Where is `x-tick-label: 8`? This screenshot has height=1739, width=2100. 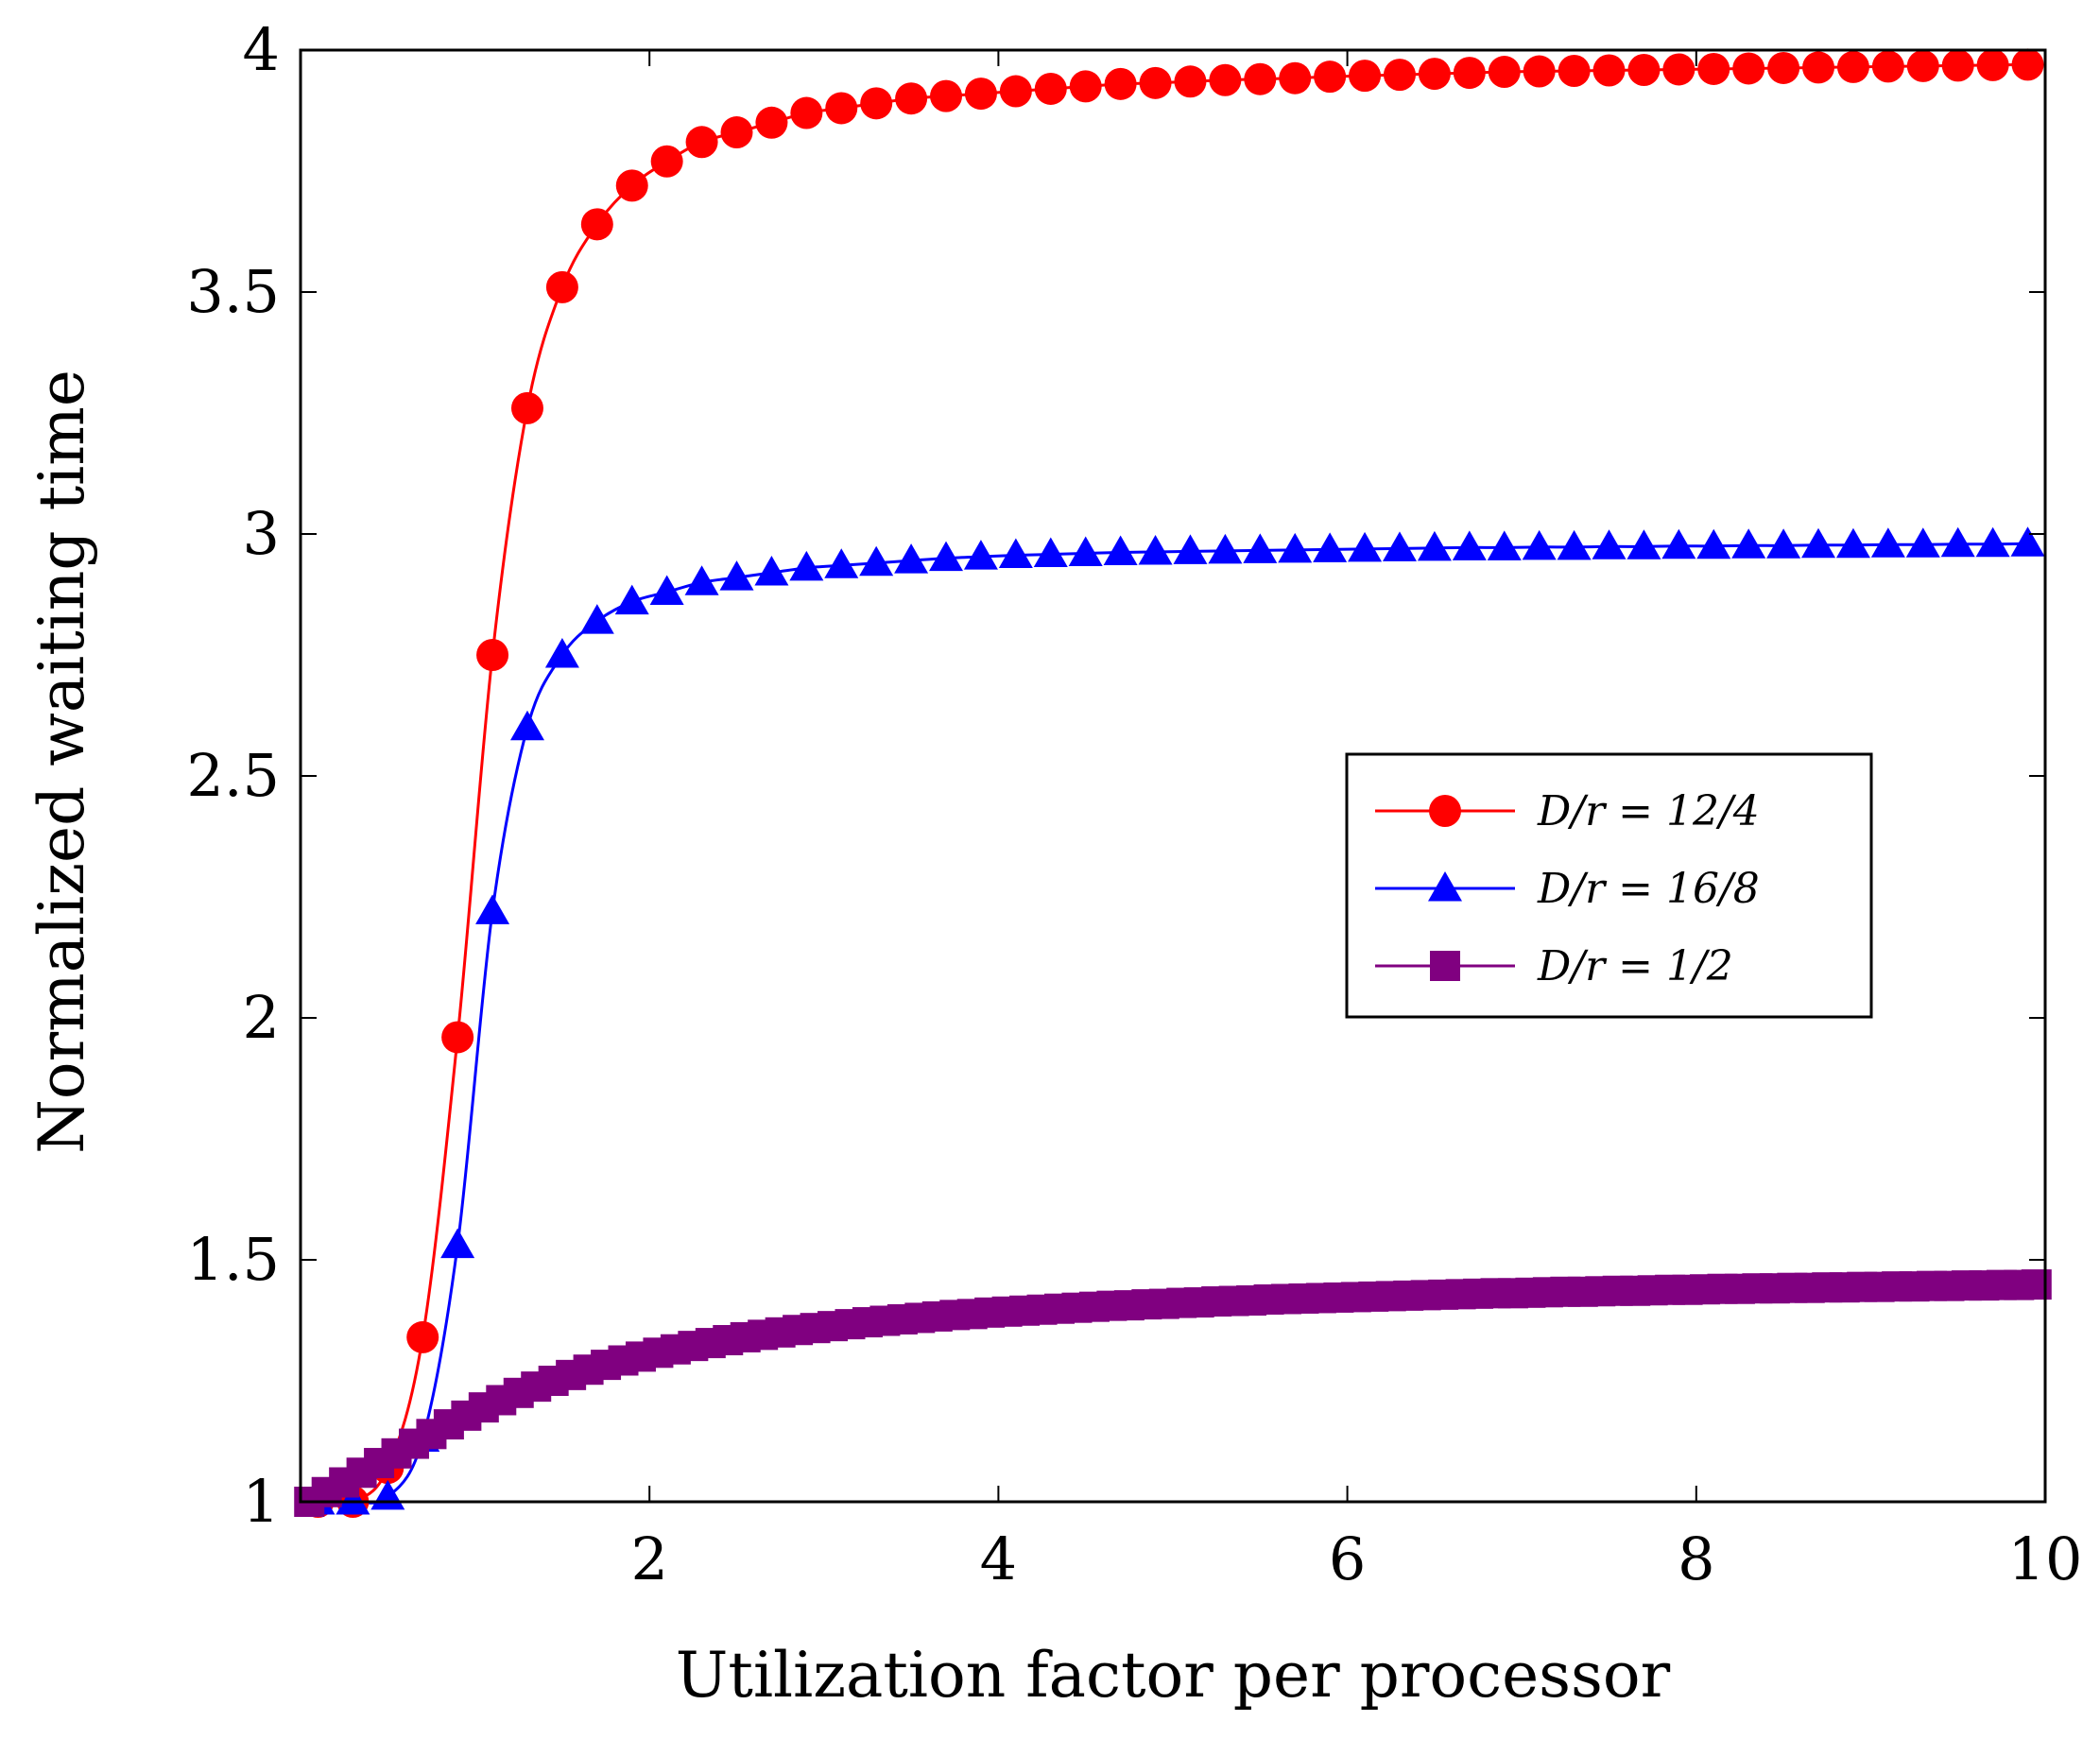 x-tick-label: 8 is located at coordinates (1696, 1558).